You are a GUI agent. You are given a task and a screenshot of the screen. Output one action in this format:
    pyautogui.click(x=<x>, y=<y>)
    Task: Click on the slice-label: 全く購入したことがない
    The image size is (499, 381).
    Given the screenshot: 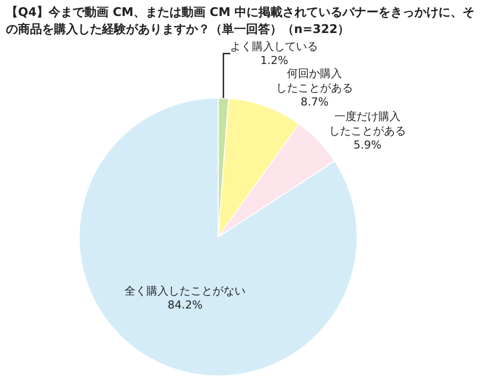 What is the action you would take?
    pyautogui.click(x=185, y=291)
    